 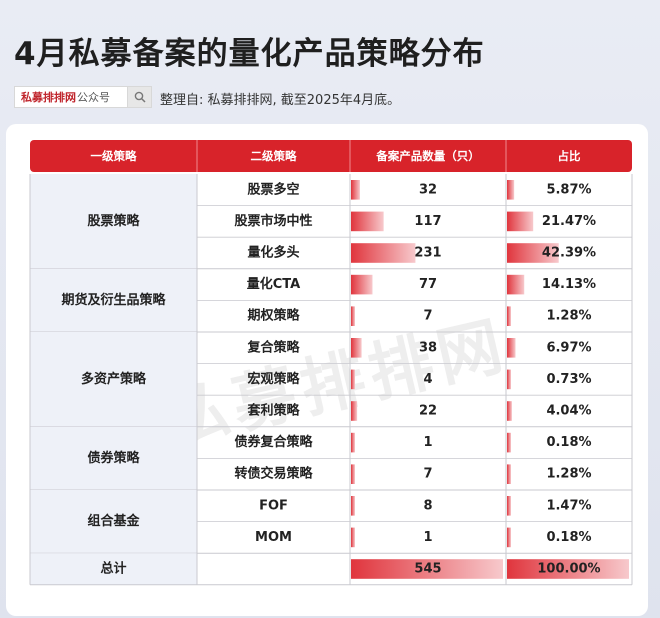 I want to click on strategy-label: 股票多空, so click(x=273, y=189).